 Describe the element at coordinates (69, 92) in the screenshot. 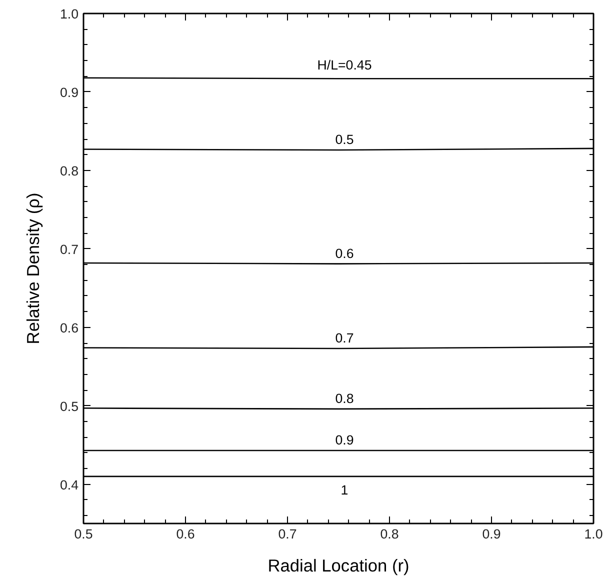

I see `y-tick-label: 0.9` at that location.